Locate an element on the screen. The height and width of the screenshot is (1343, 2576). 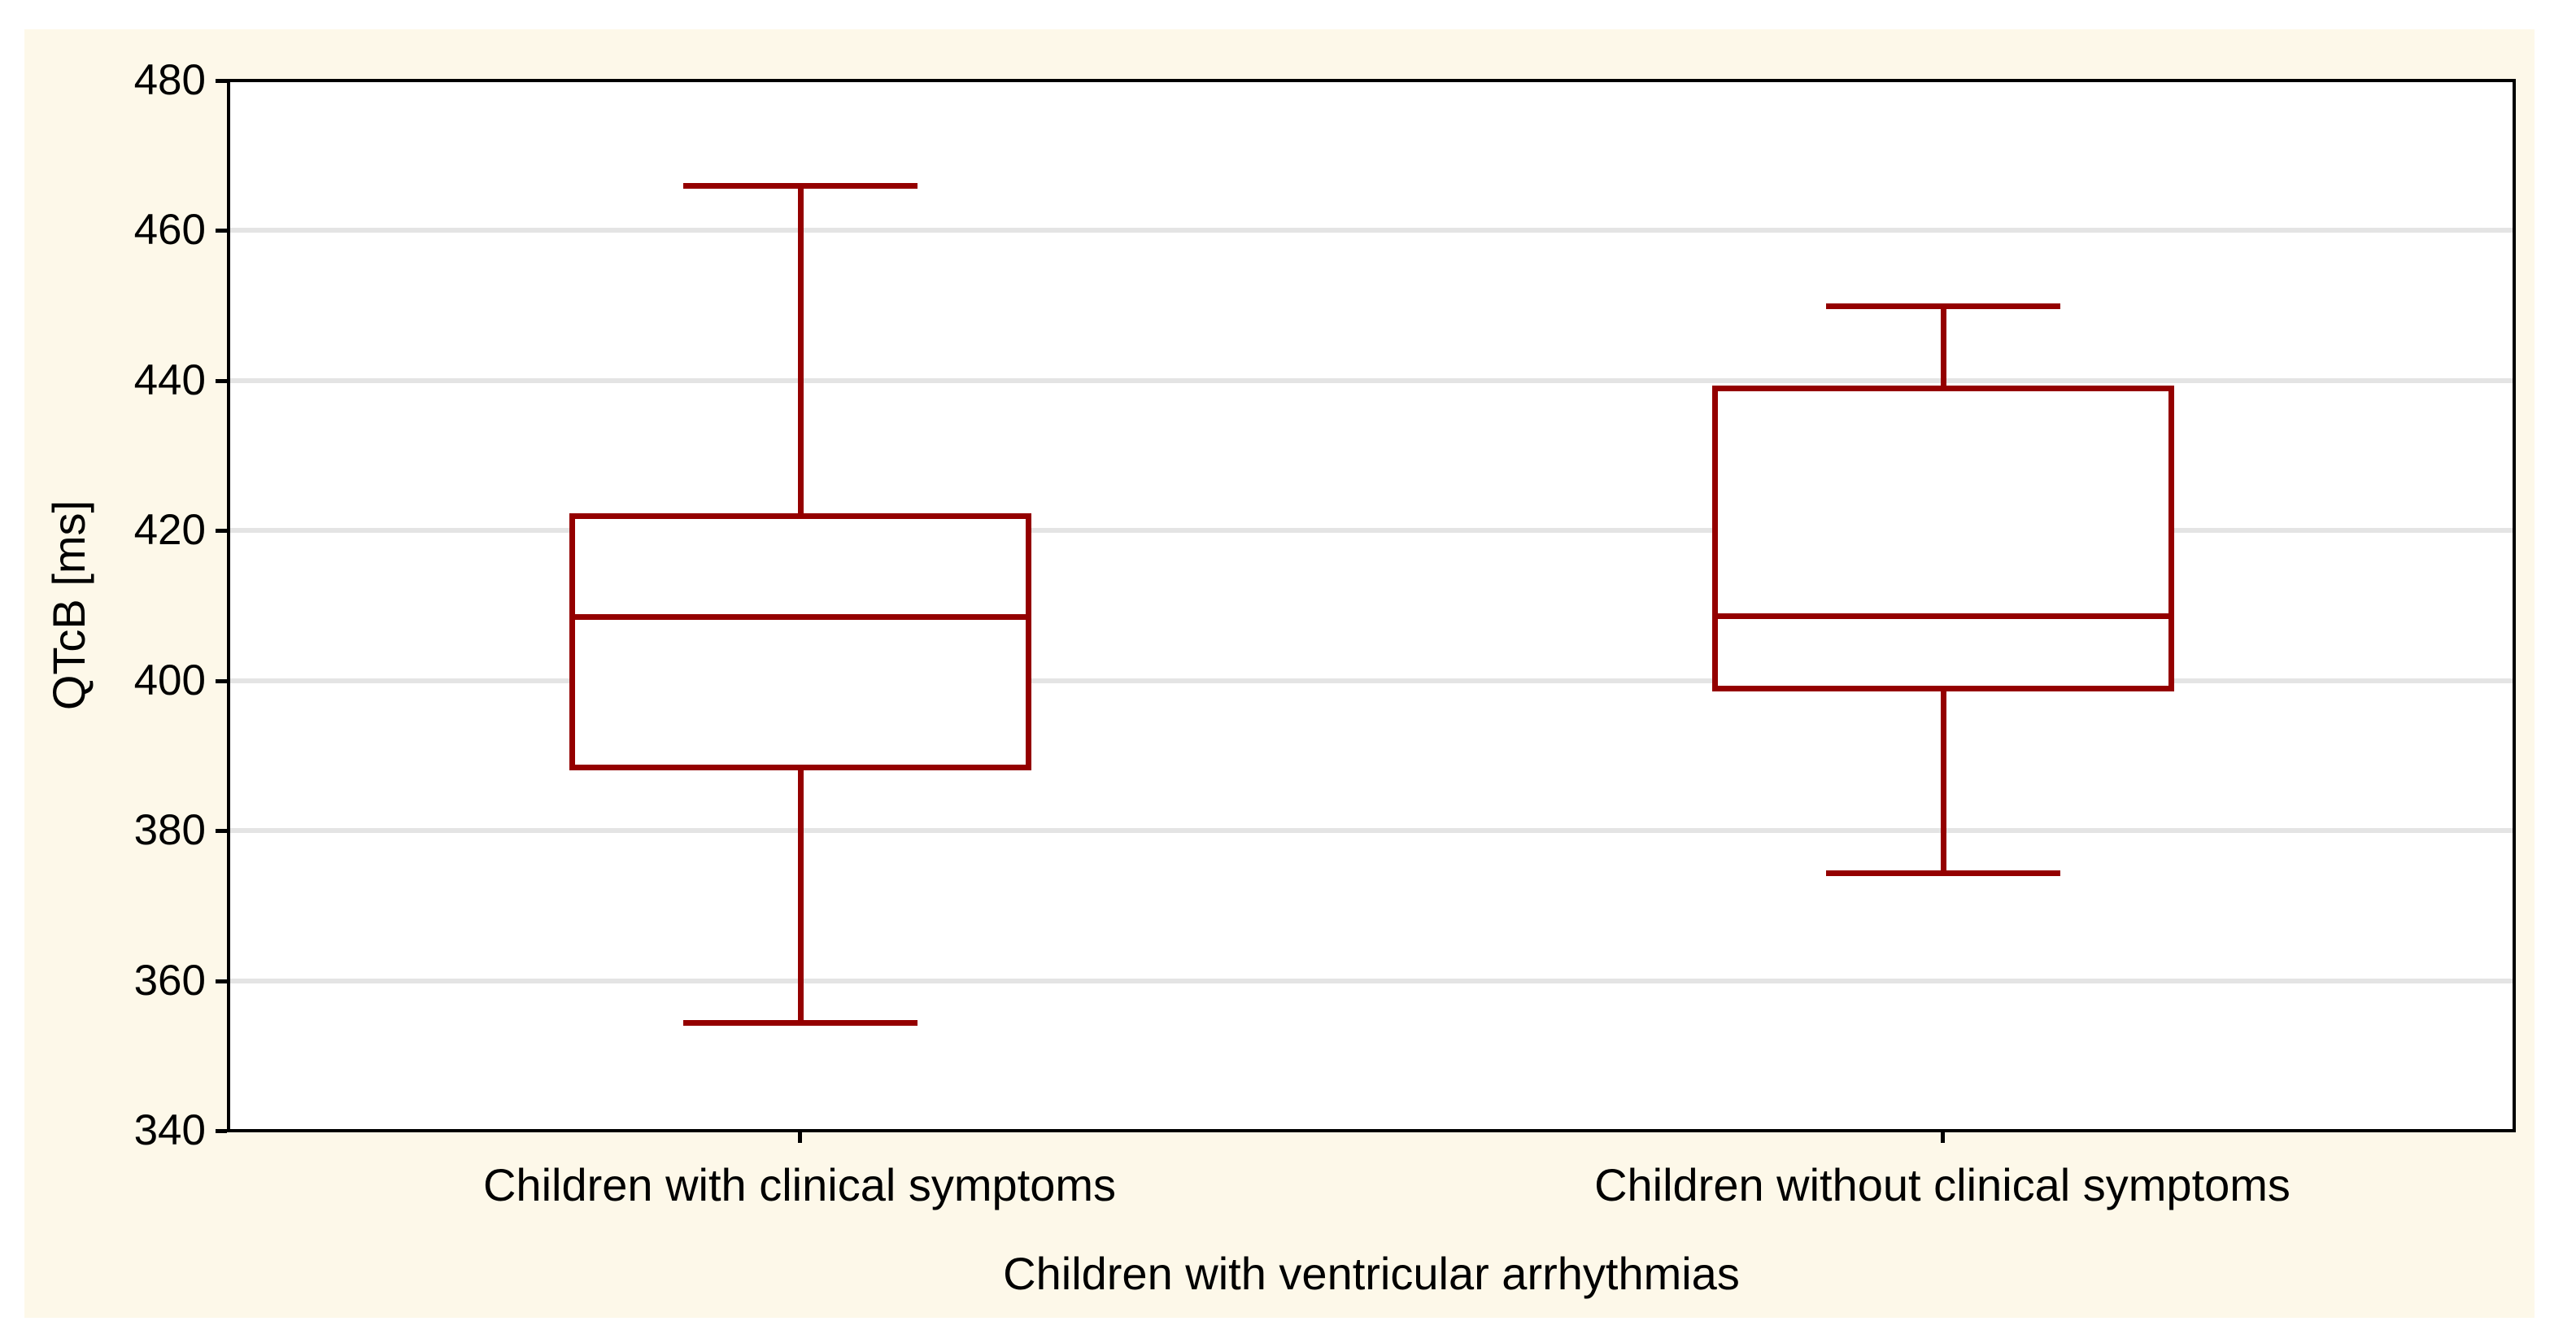
series1-whisker-bottom-line is located at coordinates (800, 895).